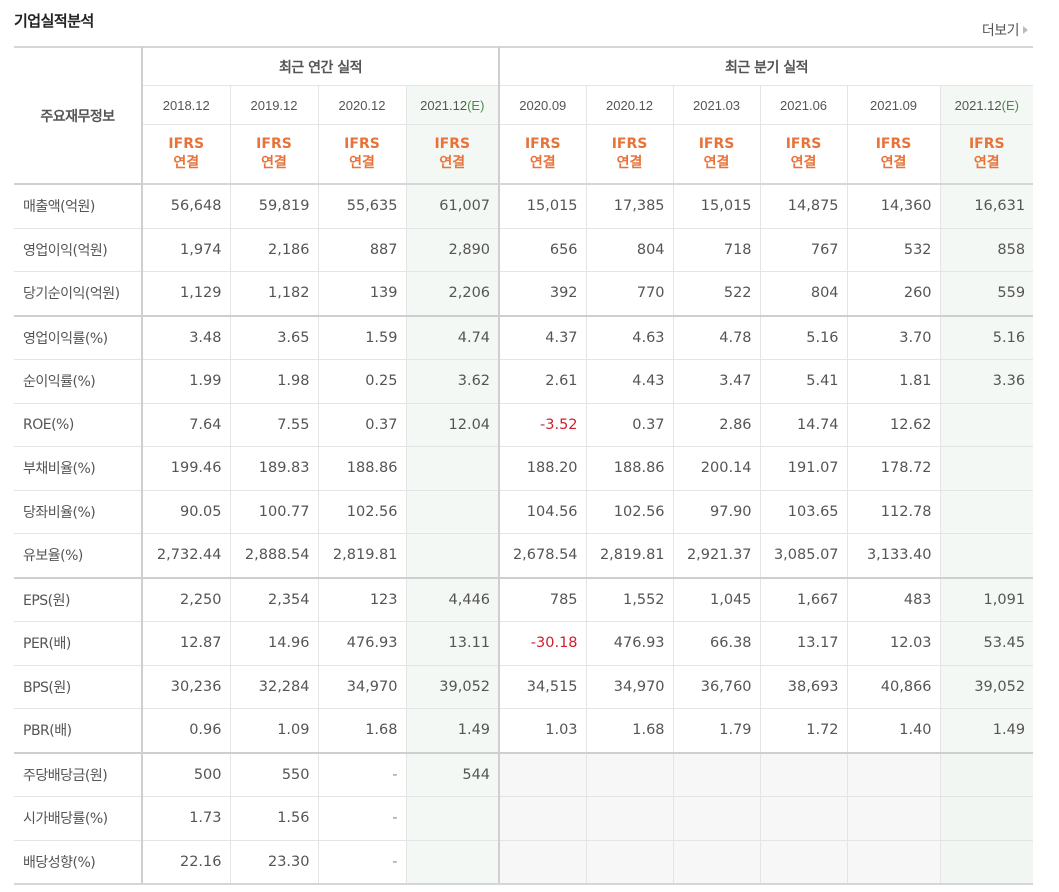 The image size is (1059, 892). Describe the element at coordinates (362, 424) in the screenshot. I see `table-cell: 0.37` at that location.